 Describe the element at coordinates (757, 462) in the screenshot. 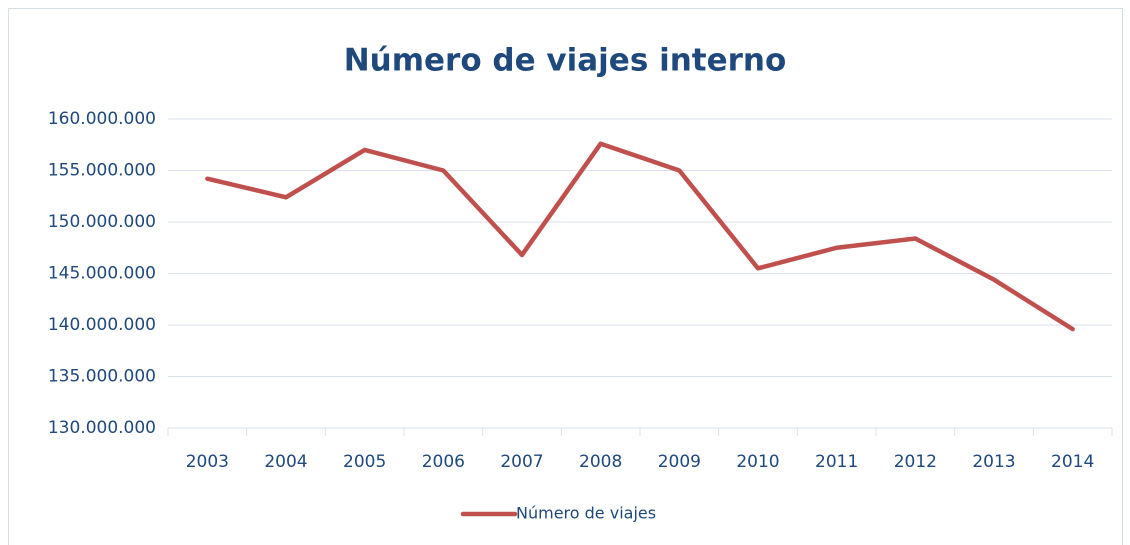

I see `x-tick-label: 2010` at that location.